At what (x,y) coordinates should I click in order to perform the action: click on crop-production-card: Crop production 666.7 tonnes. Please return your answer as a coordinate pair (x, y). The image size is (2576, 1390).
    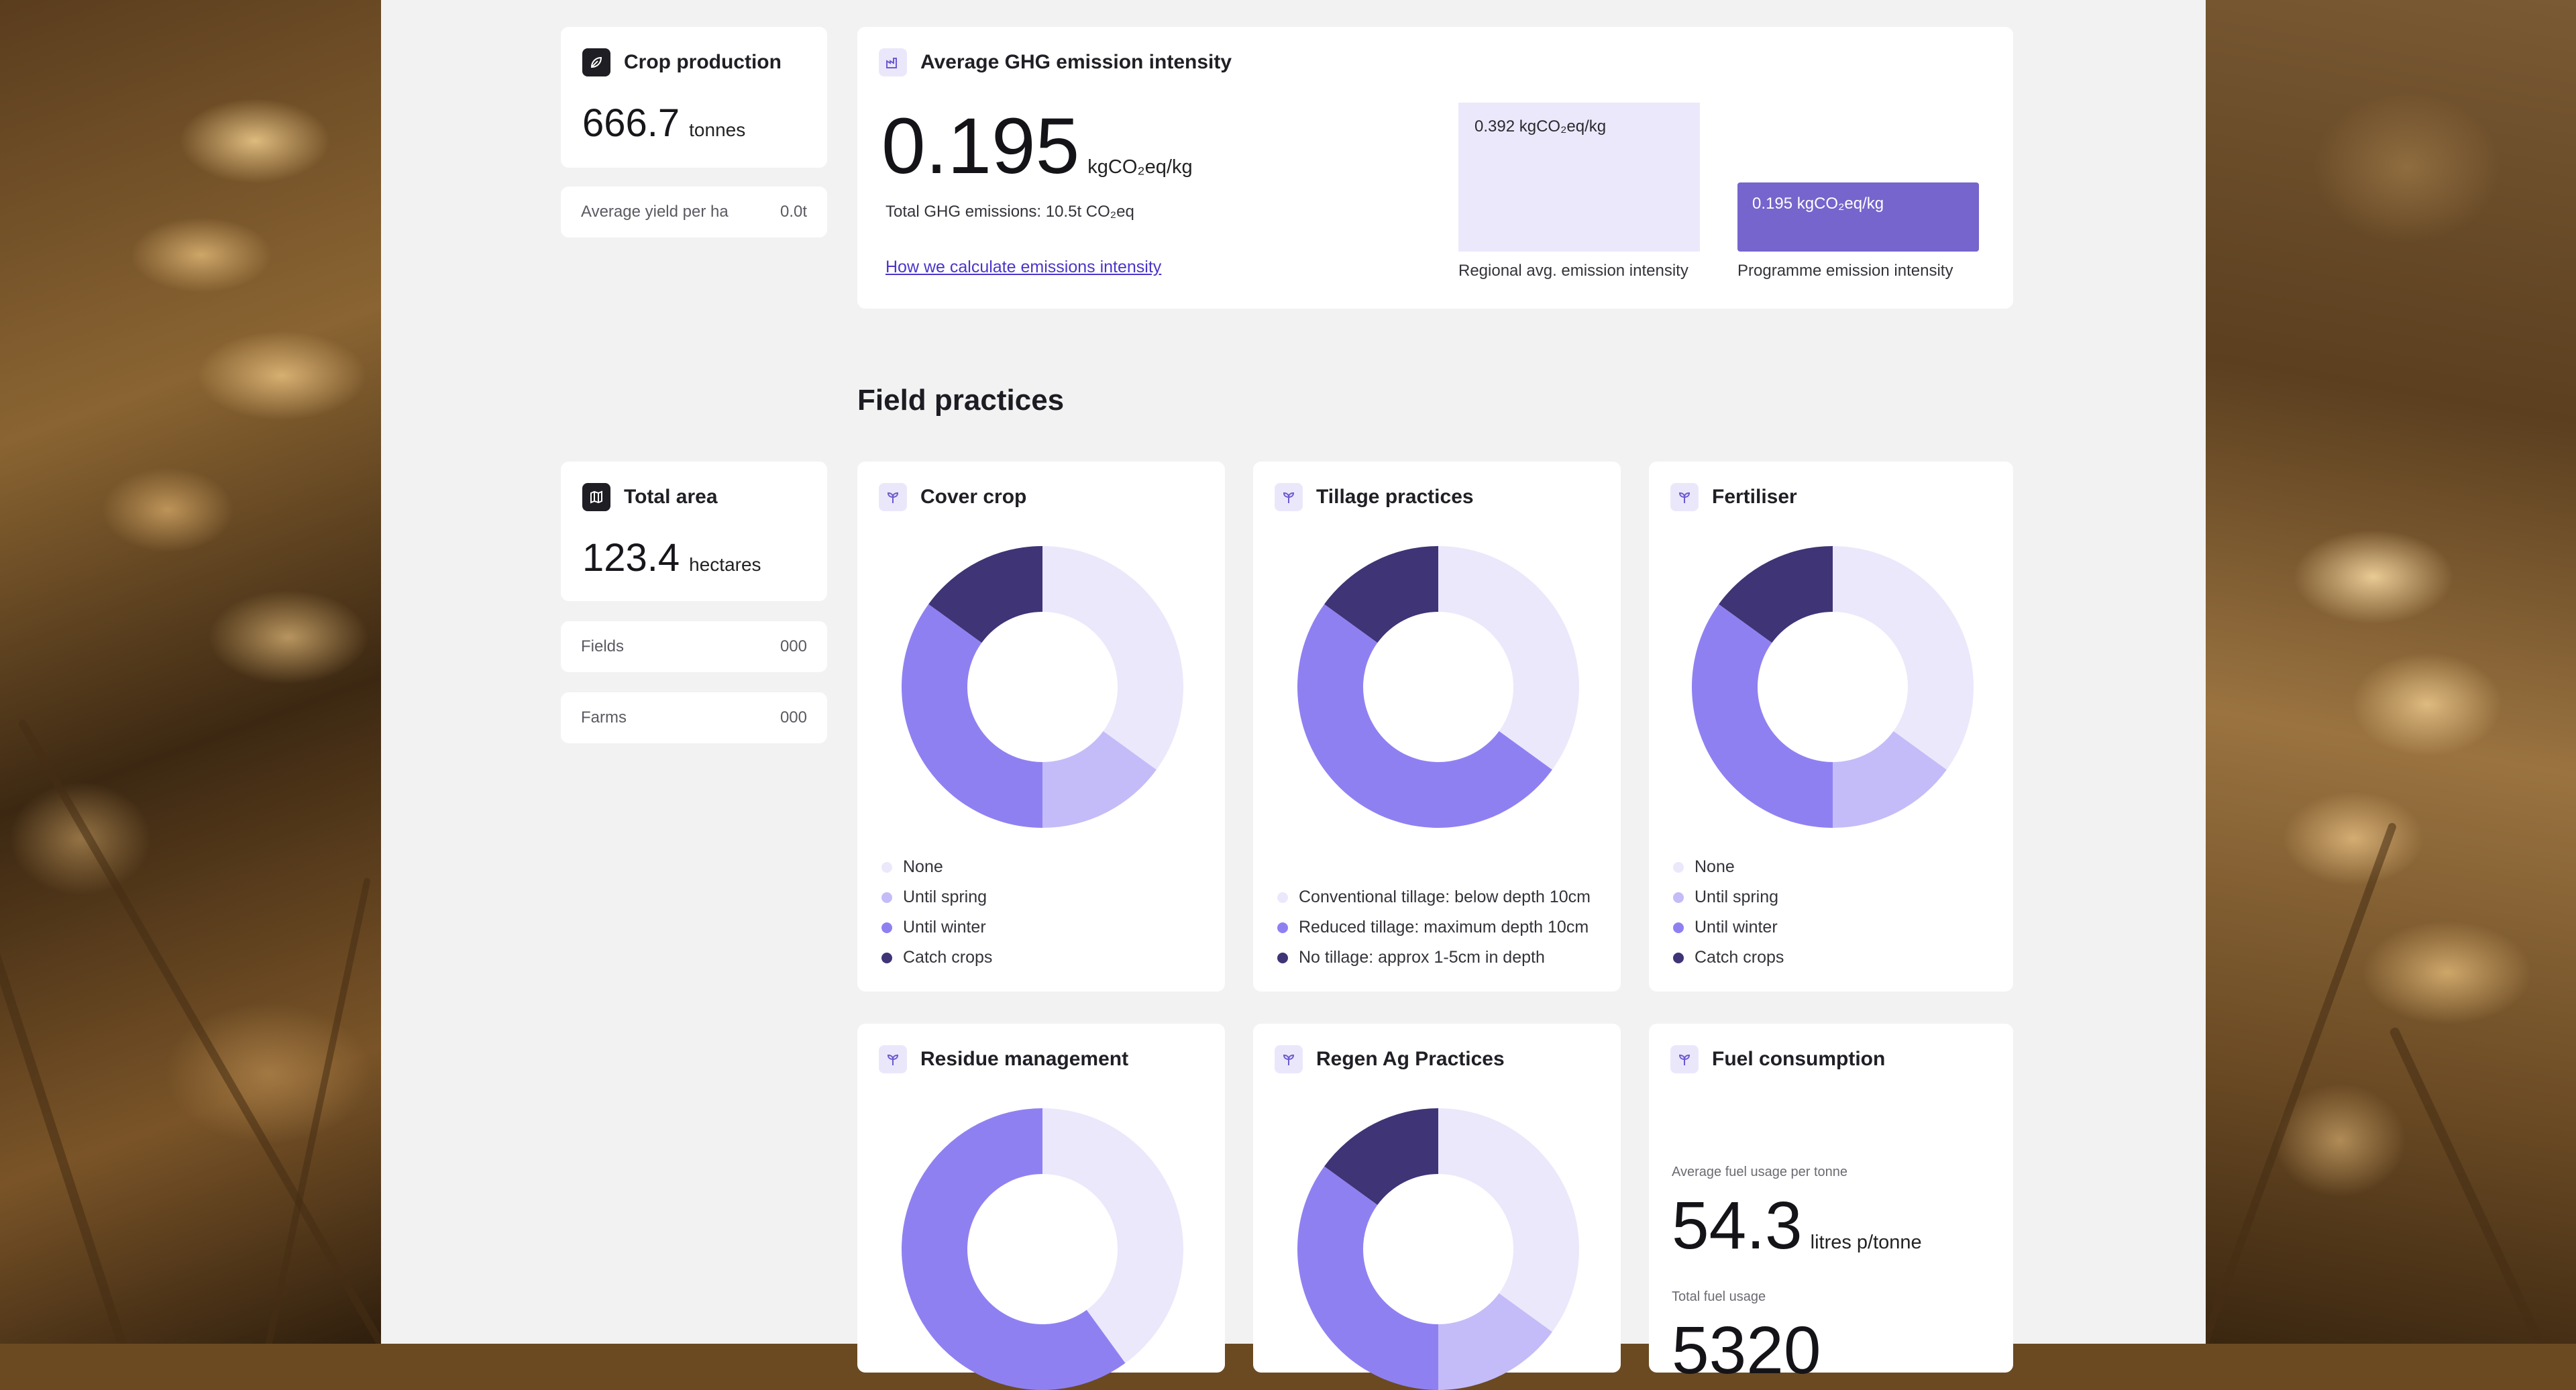
    Looking at the image, I should click on (694, 97).